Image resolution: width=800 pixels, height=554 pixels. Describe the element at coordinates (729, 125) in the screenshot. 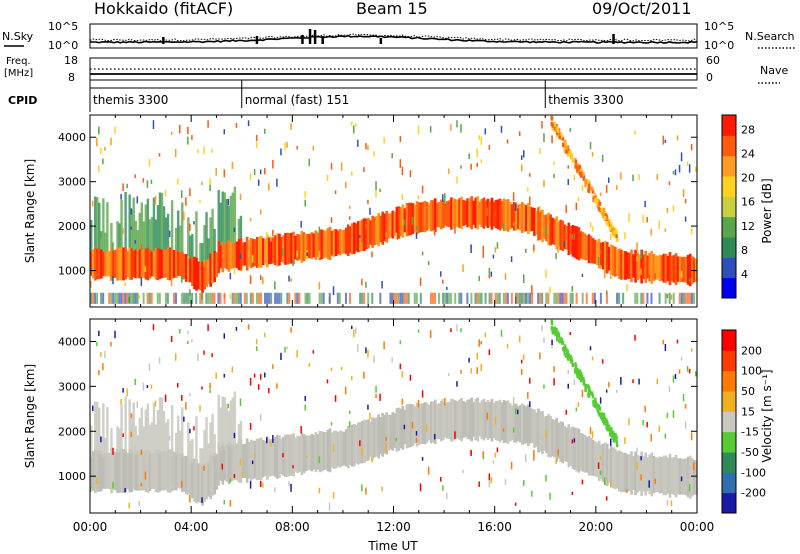

I see `colorbar-swatch` at that location.